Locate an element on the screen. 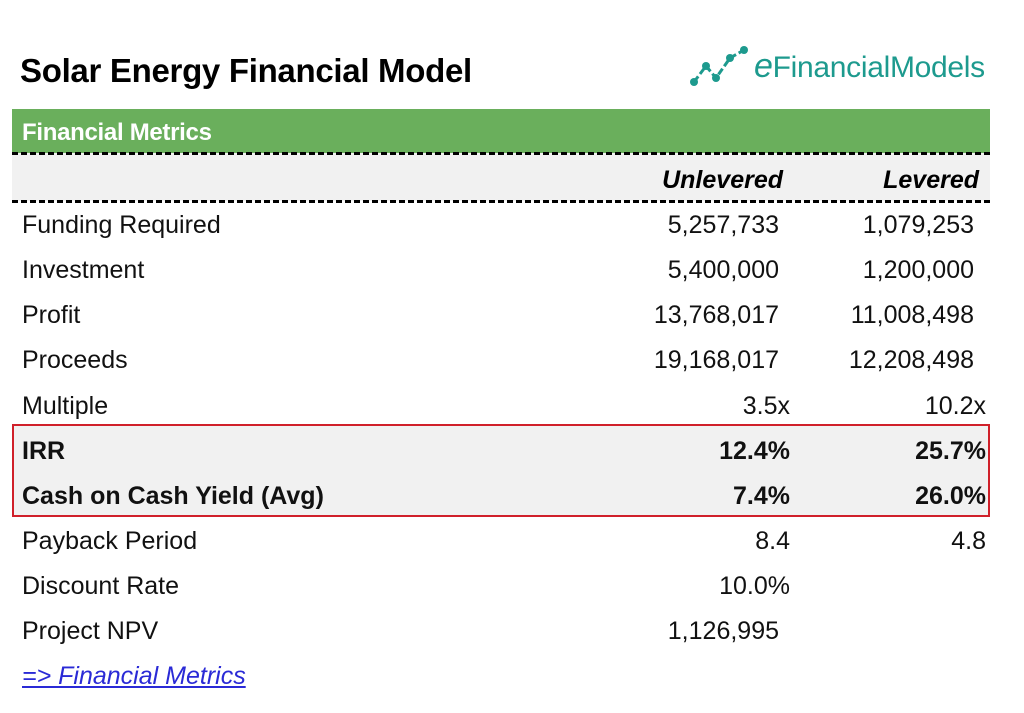 Image resolution: width=1024 pixels, height=713 pixels. row-label-profit: Profit is located at coordinates (51, 315).